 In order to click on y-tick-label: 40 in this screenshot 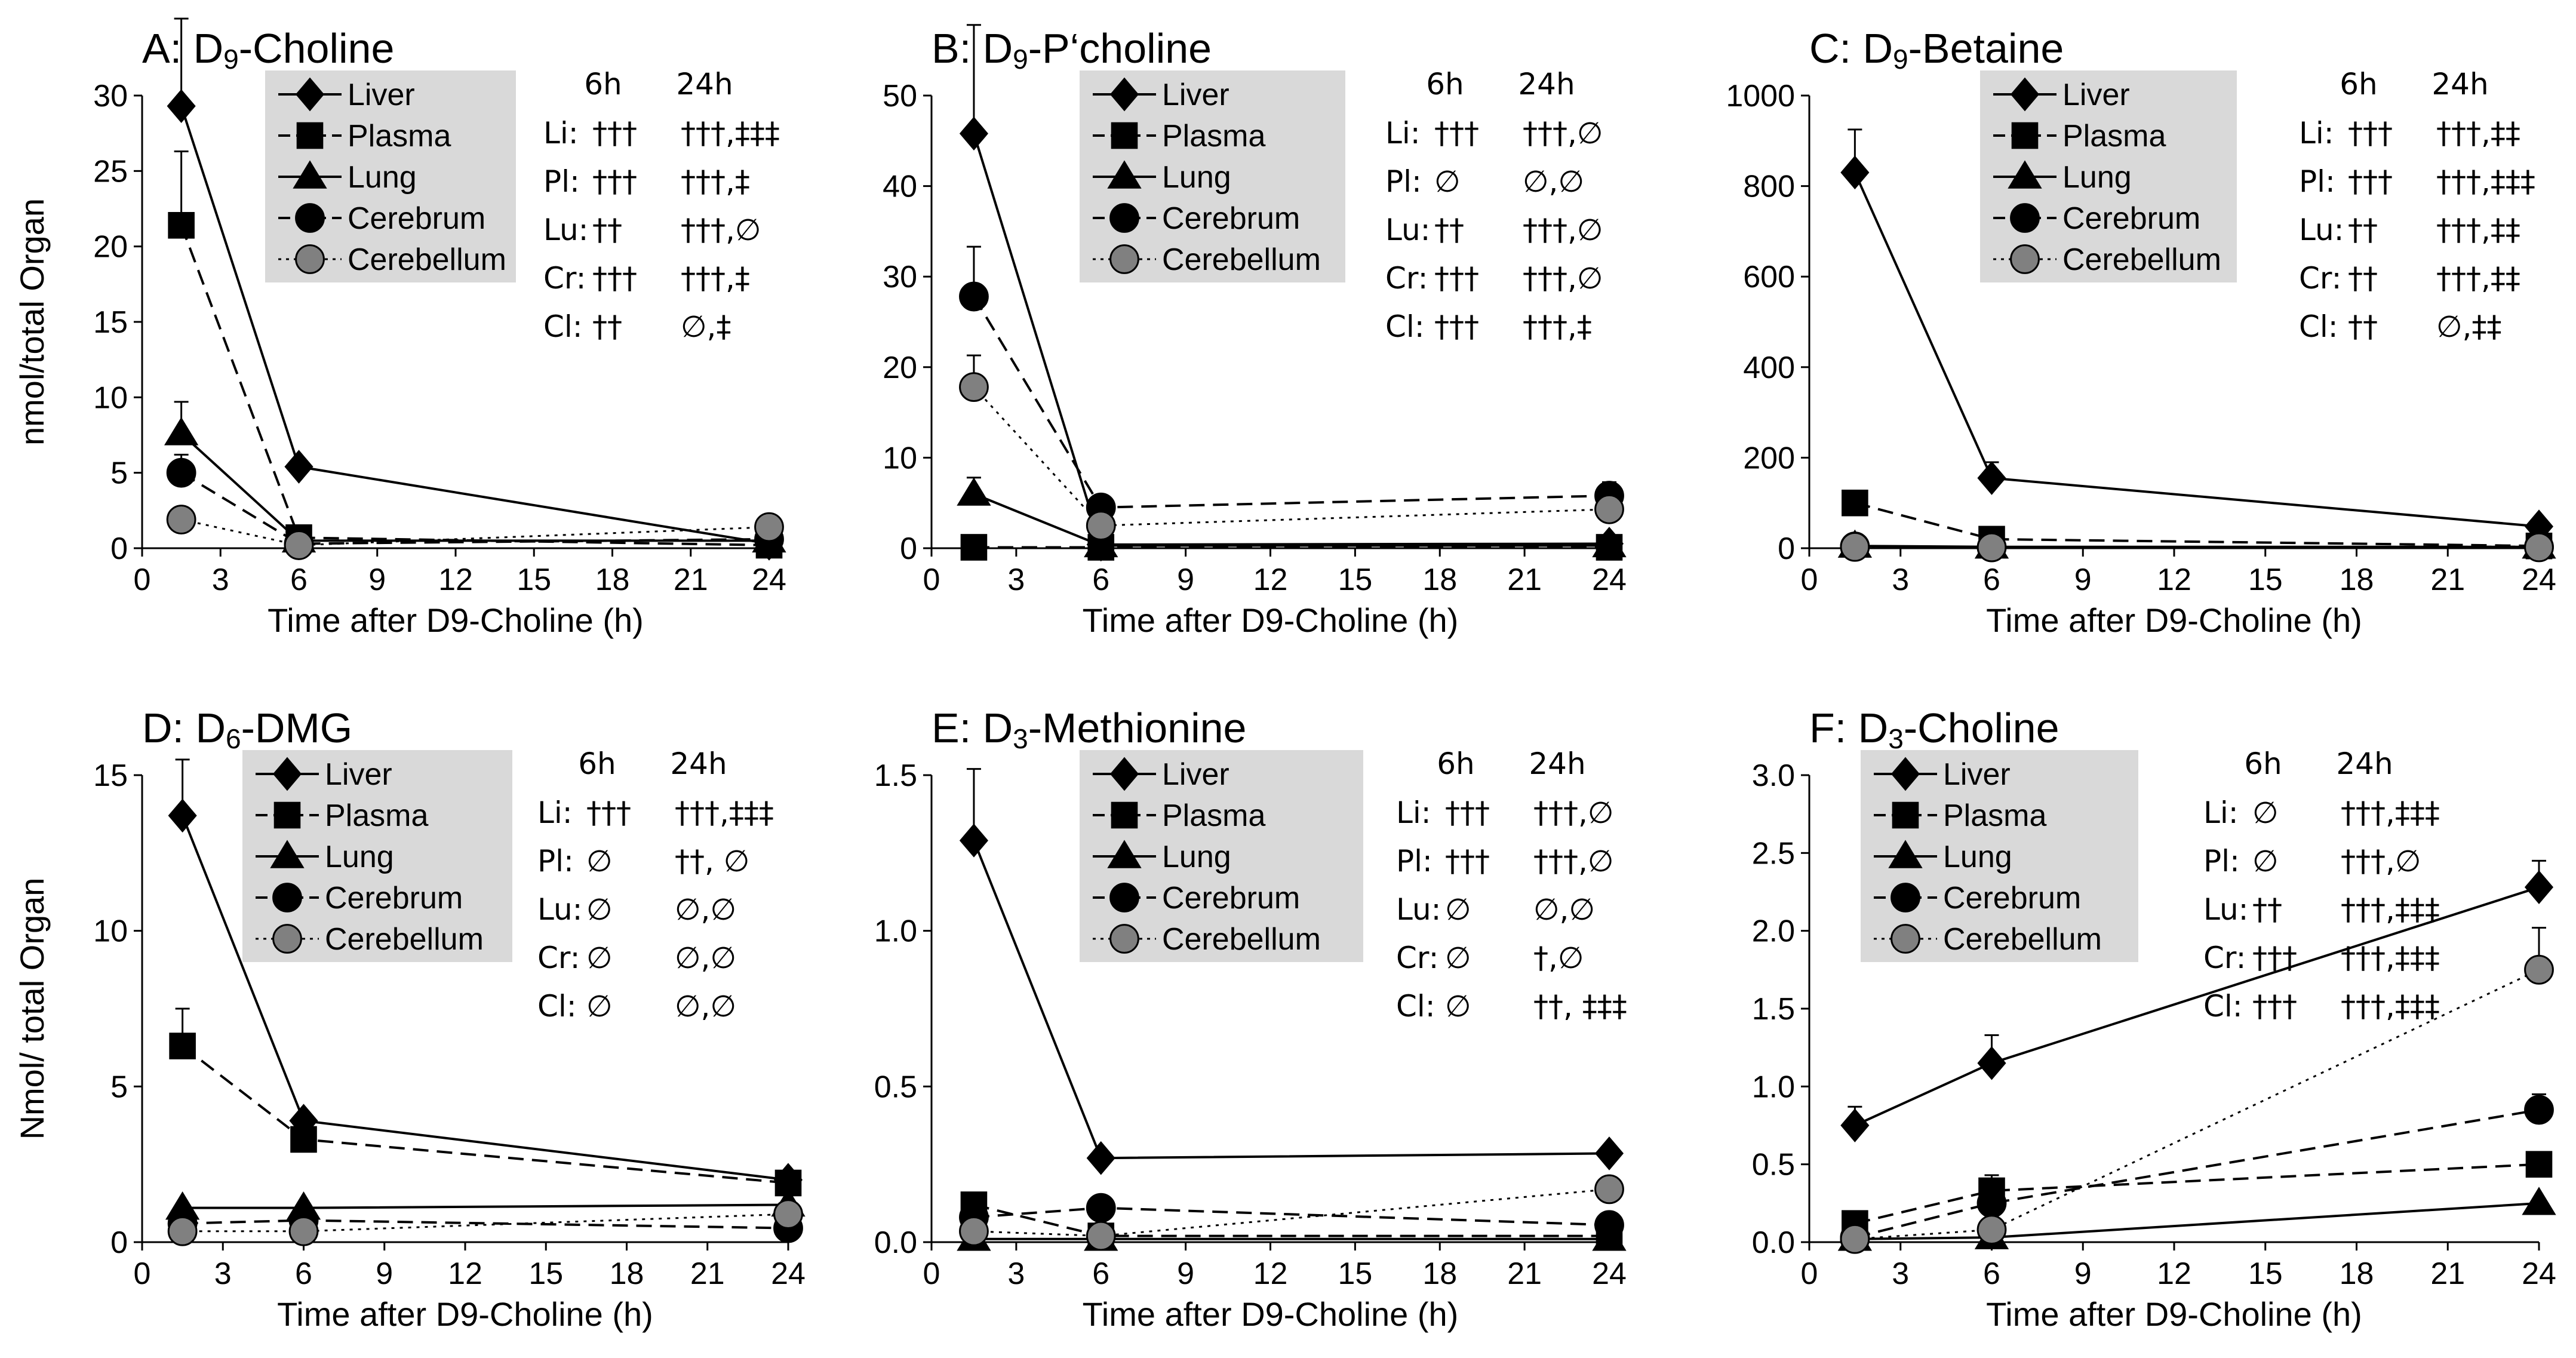, I will do `click(900, 187)`.